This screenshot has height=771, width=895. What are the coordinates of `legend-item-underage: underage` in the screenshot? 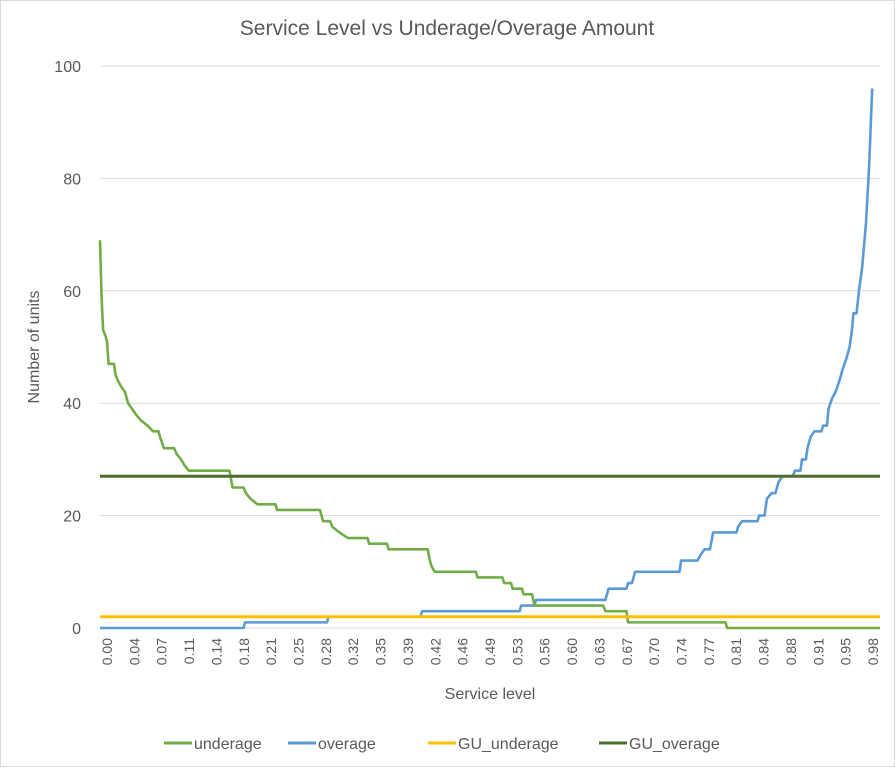 It's located at (213, 744).